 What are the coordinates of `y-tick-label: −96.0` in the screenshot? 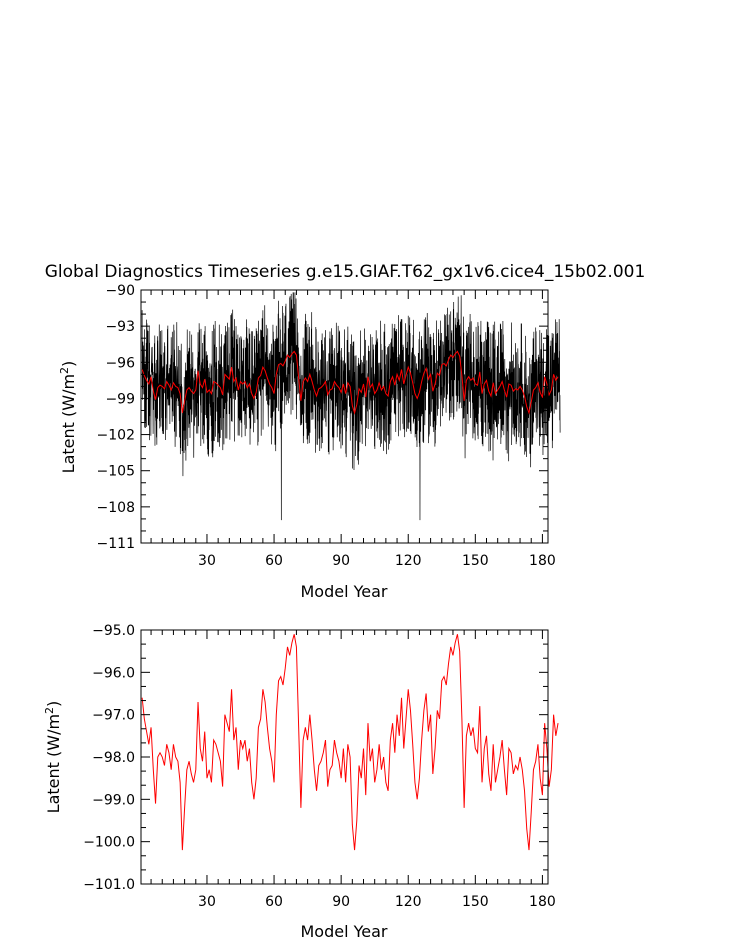 It's located at (113, 673).